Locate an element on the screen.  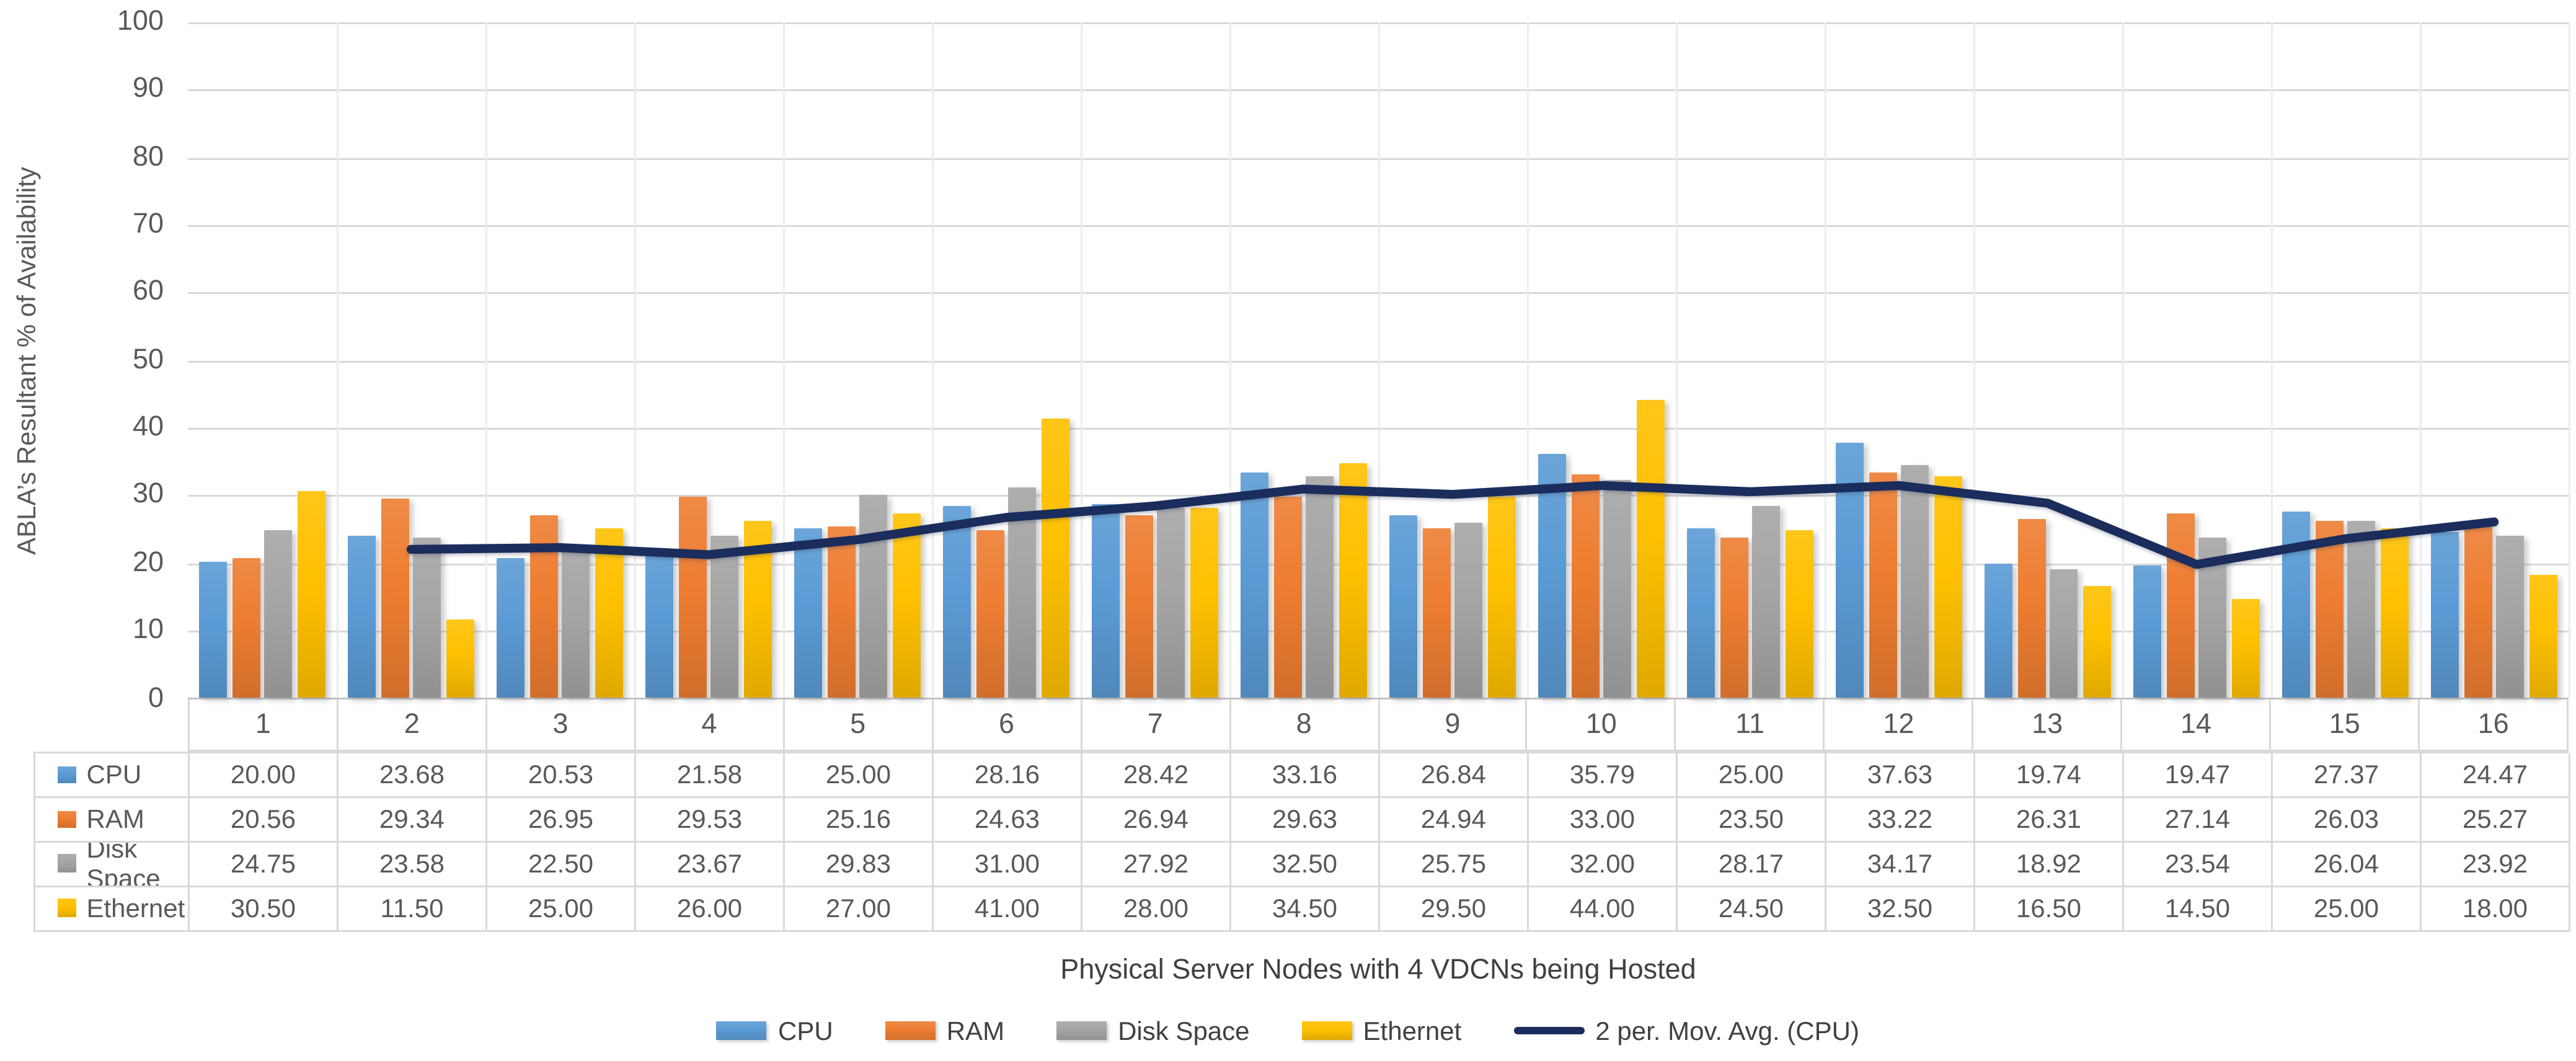
legend-item-disk-space: Disk Space is located at coordinates (1153, 1030).